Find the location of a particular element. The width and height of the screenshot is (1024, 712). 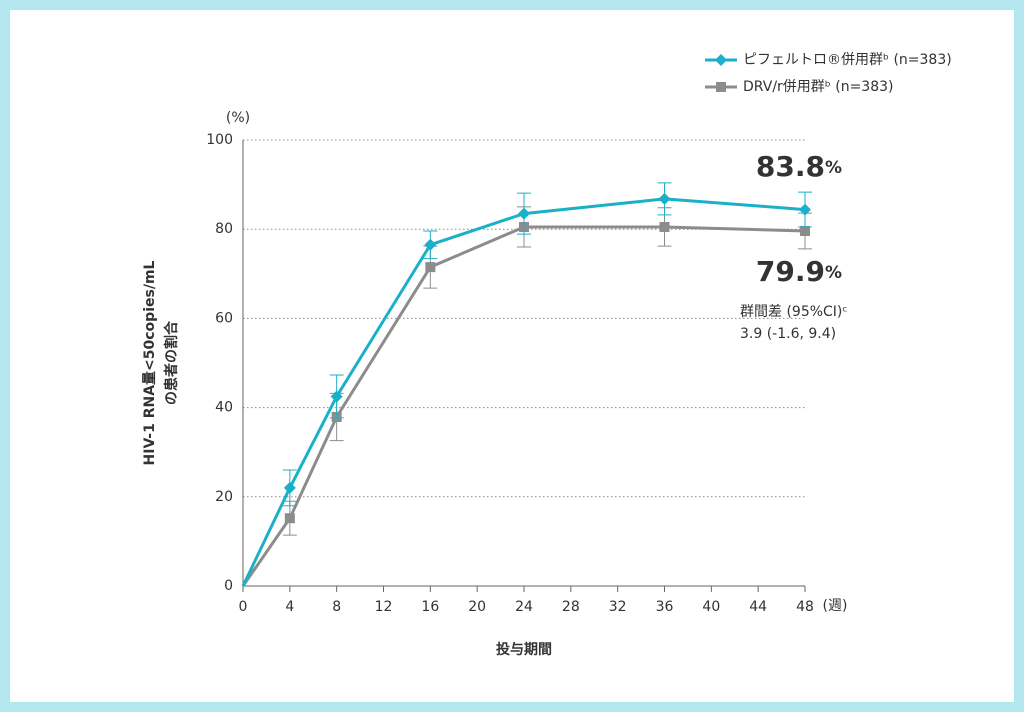

end-label-value: 83.8 is located at coordinates (790, 166).